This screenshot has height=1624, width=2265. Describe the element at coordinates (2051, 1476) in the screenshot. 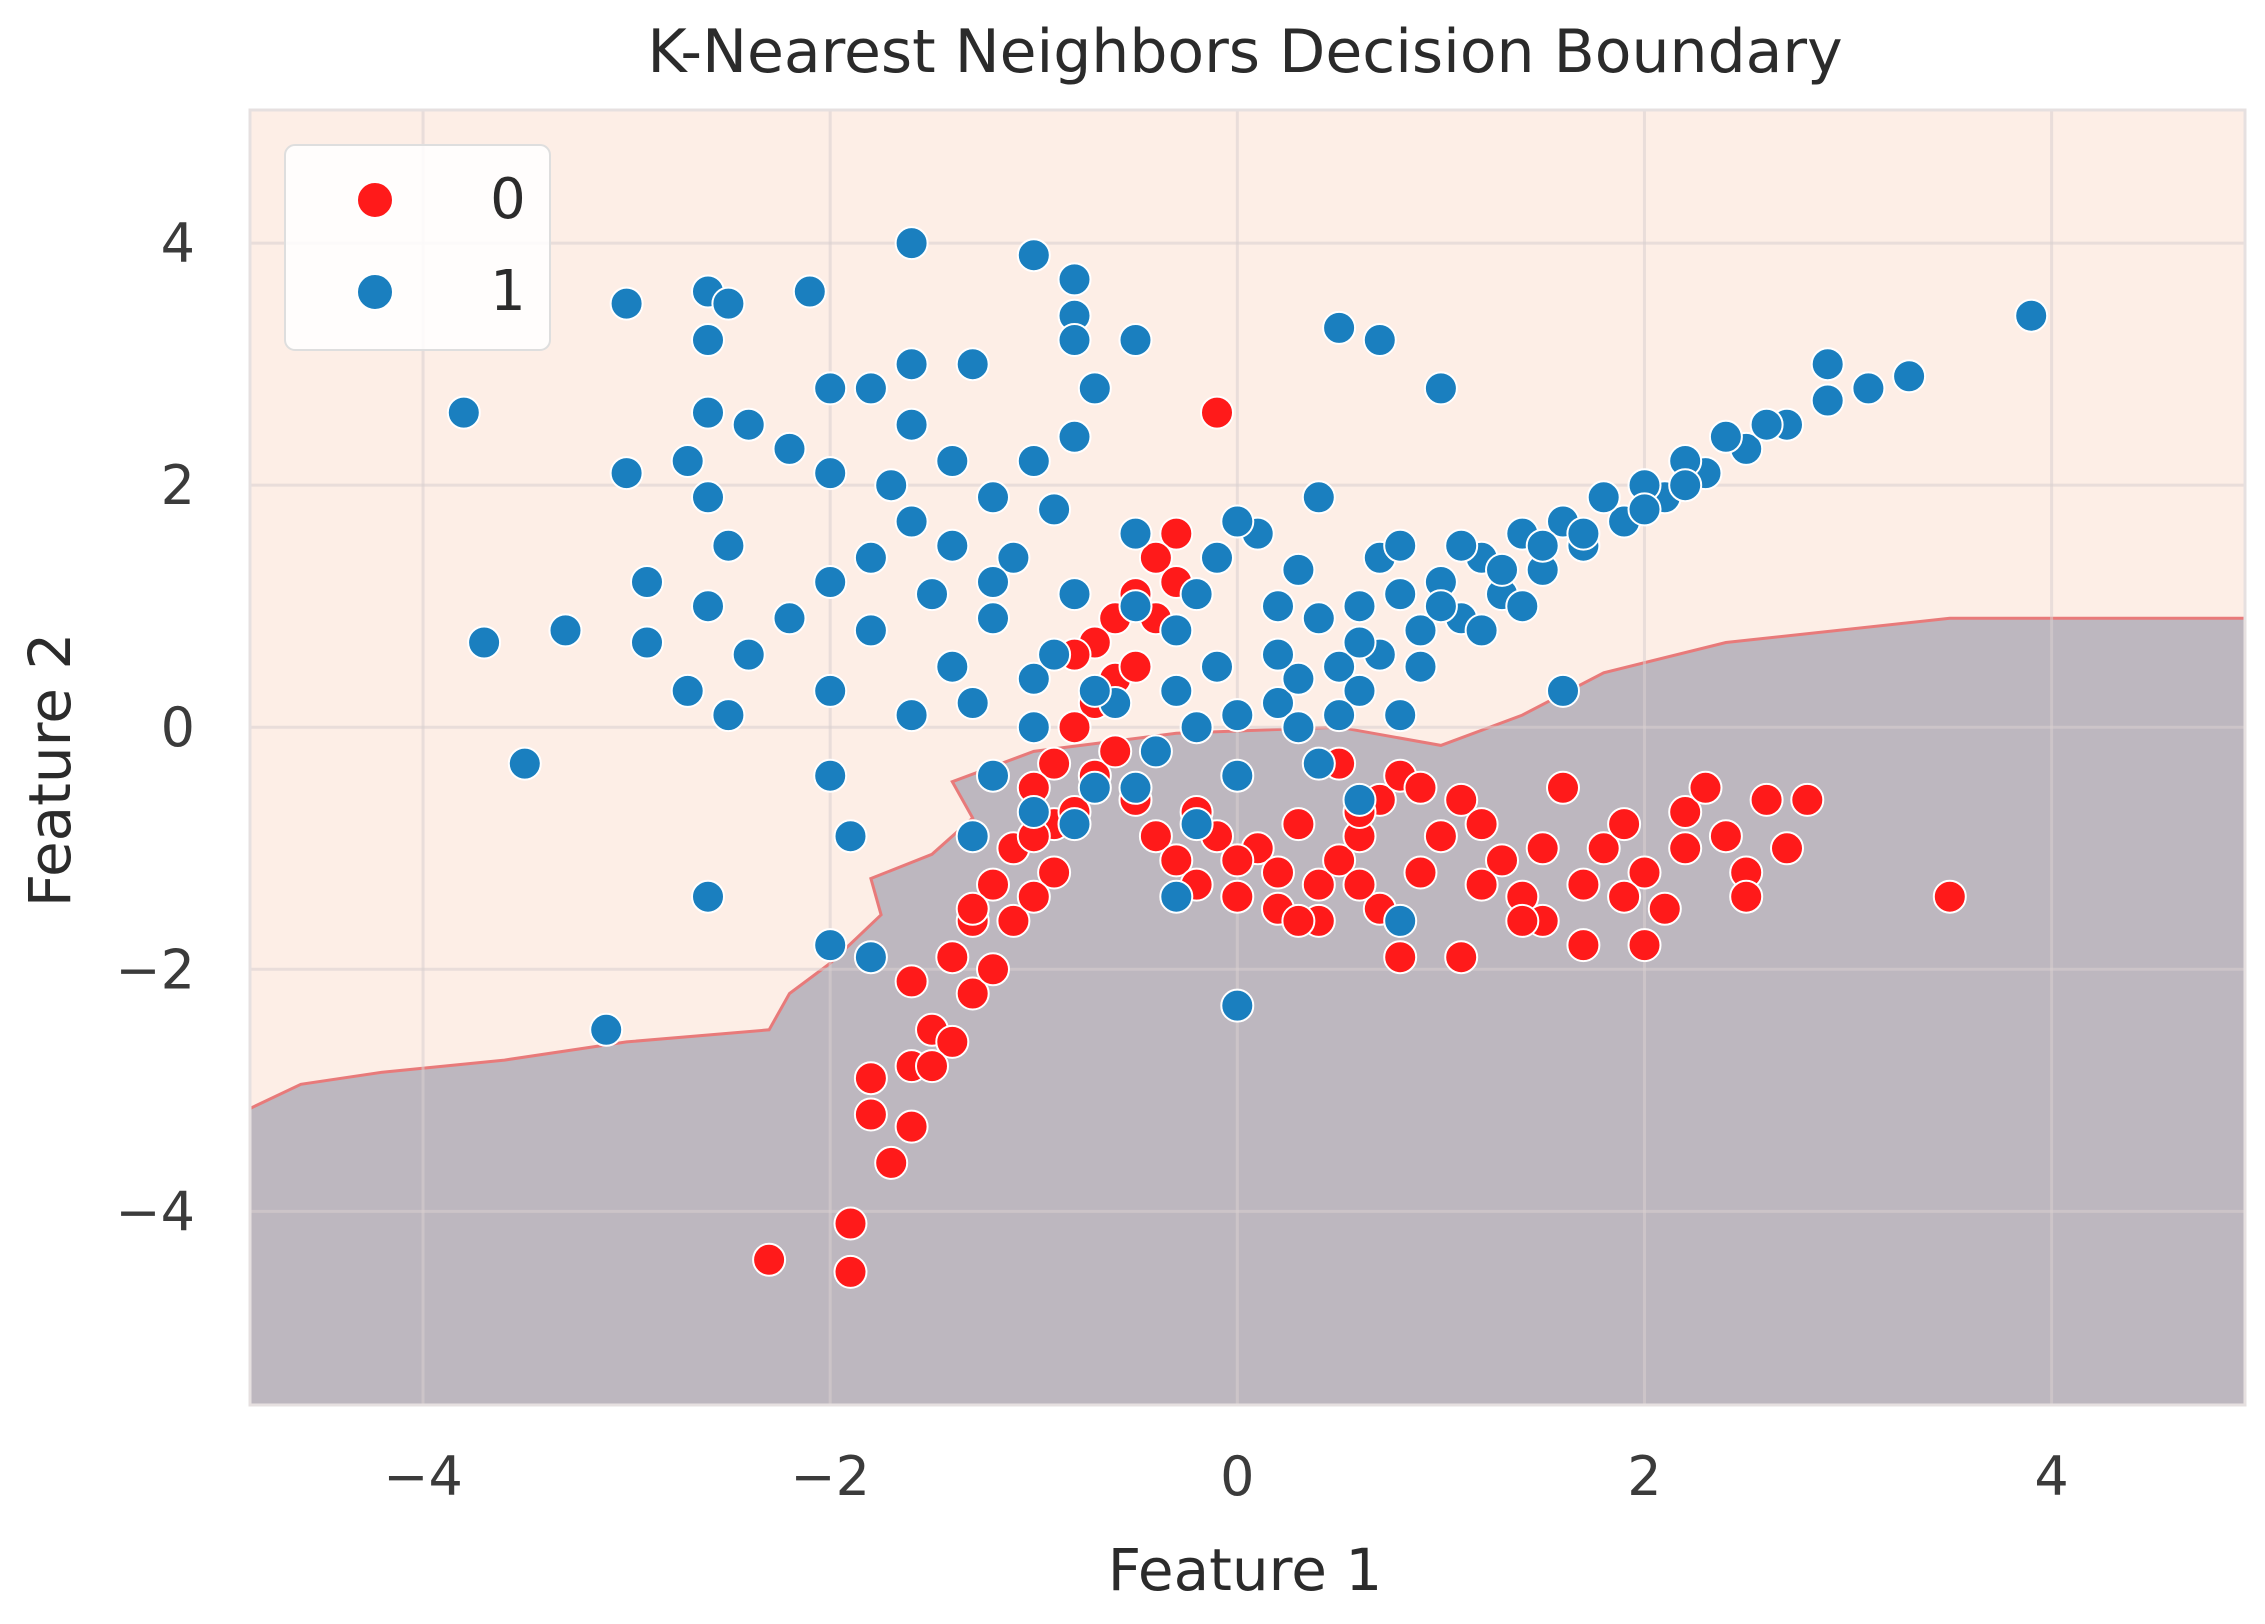

I see `x-tick-label: 4` at that location.